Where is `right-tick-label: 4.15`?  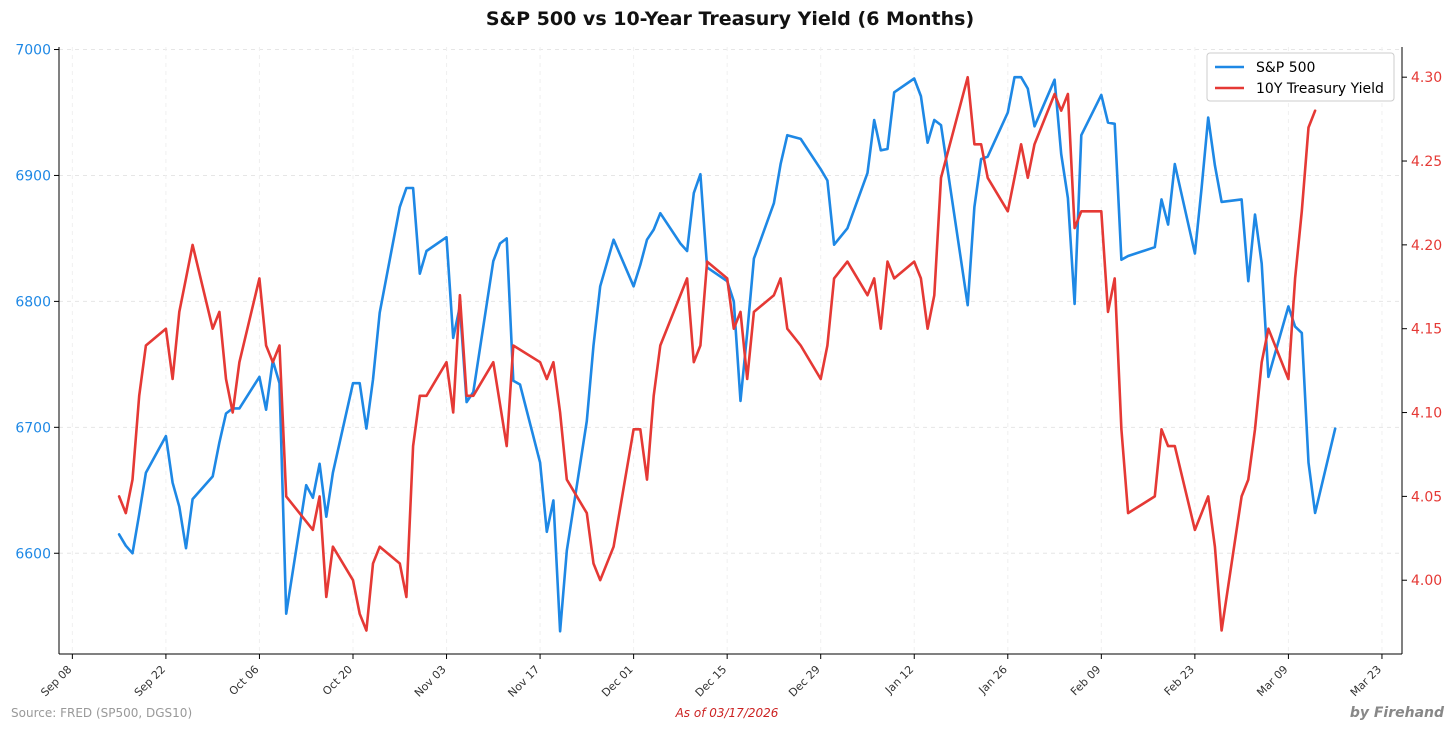
right-tick-label: 4.15 is located at coordinates (1426, 330).